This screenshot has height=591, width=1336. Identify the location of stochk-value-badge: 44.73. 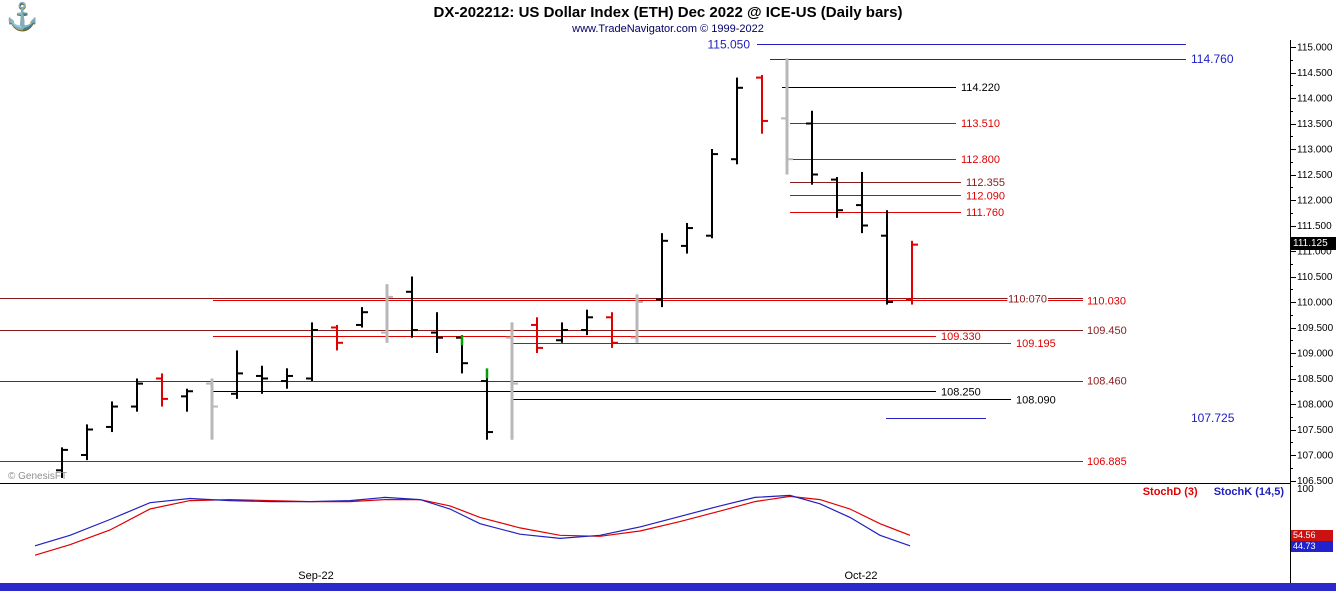
(1312, 546).